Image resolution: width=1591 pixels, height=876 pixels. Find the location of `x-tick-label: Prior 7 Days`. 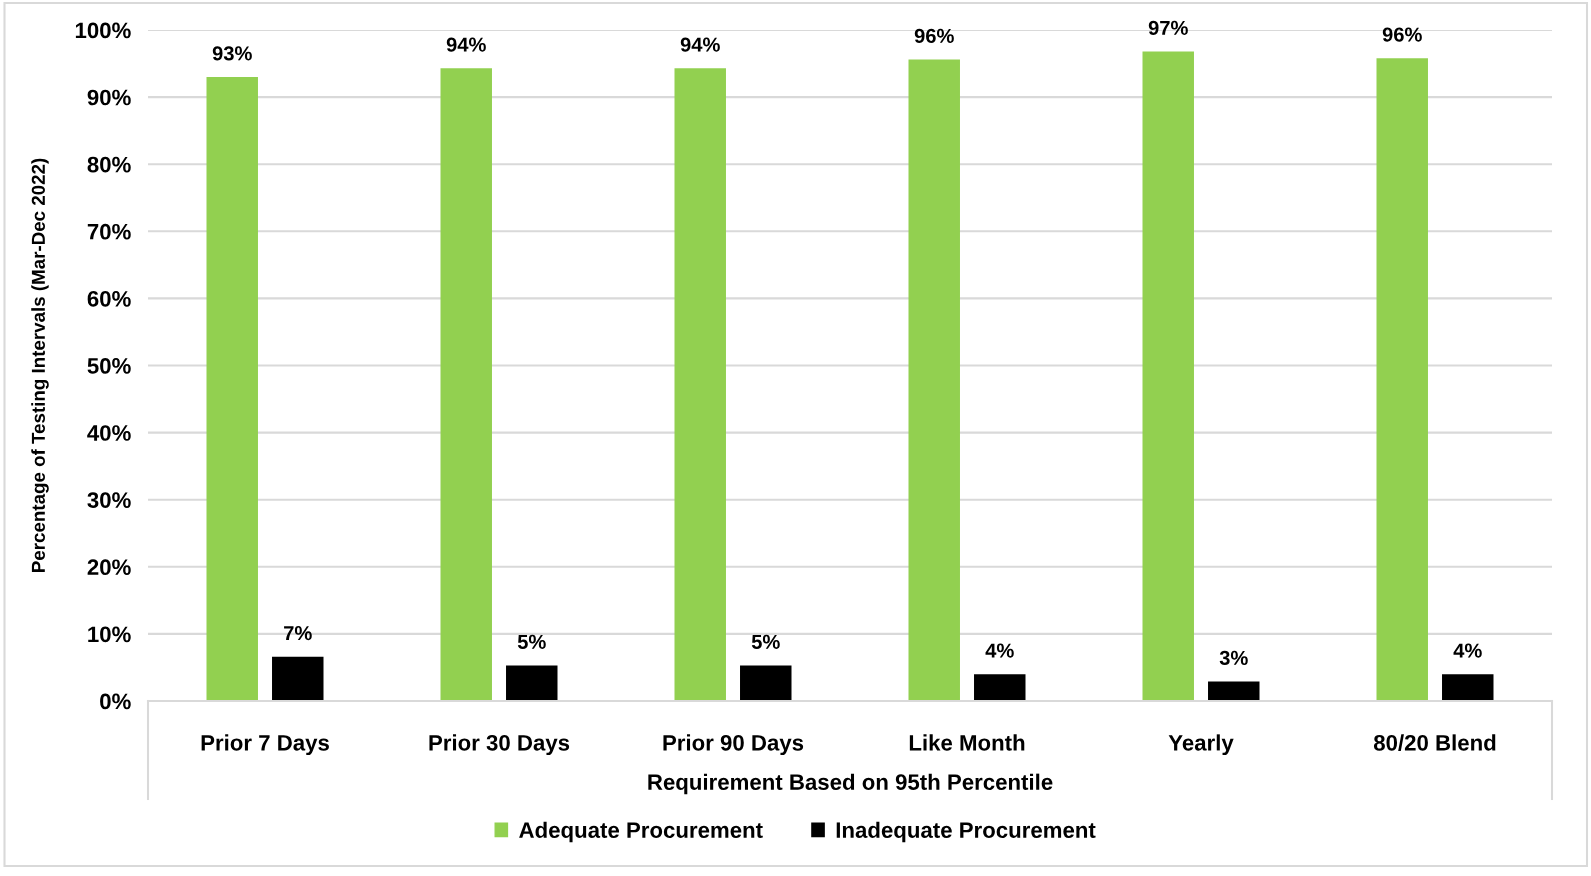

x-tick-label: Prior 7 Days is located at coordinates (265, 745).